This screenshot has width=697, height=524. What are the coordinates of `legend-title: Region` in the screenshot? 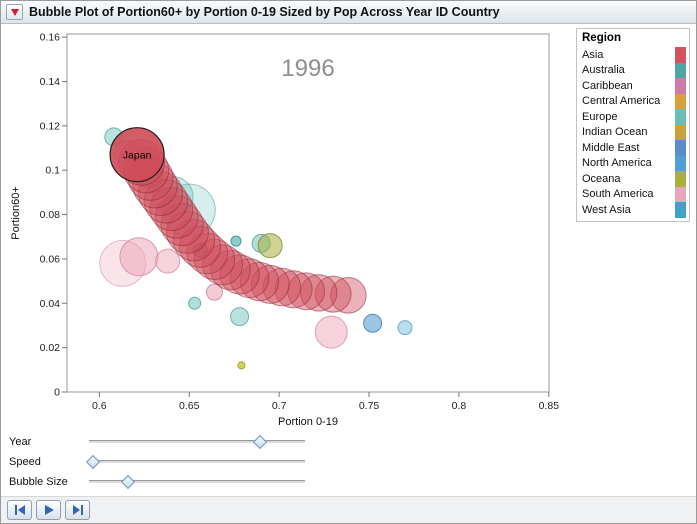 It's located at (601, 38).